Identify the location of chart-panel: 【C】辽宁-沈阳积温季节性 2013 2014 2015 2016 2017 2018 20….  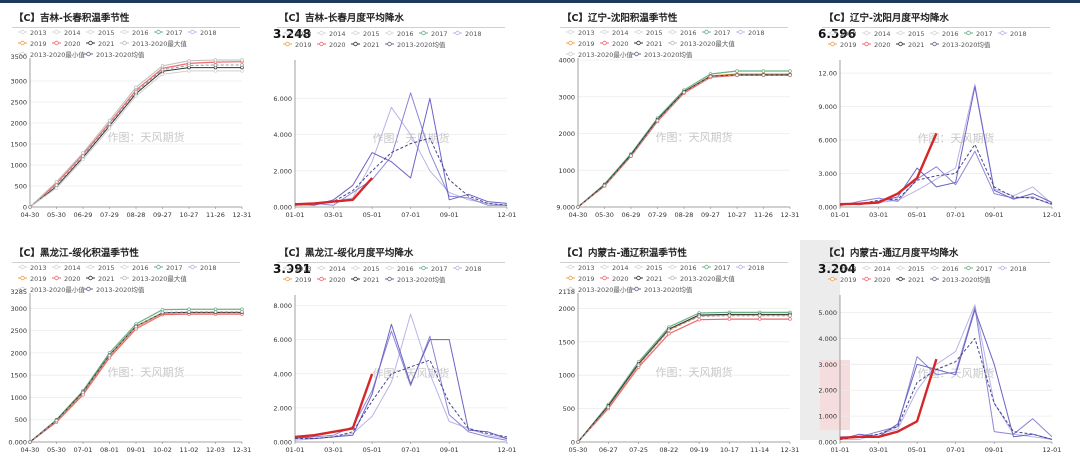
(683, 119).